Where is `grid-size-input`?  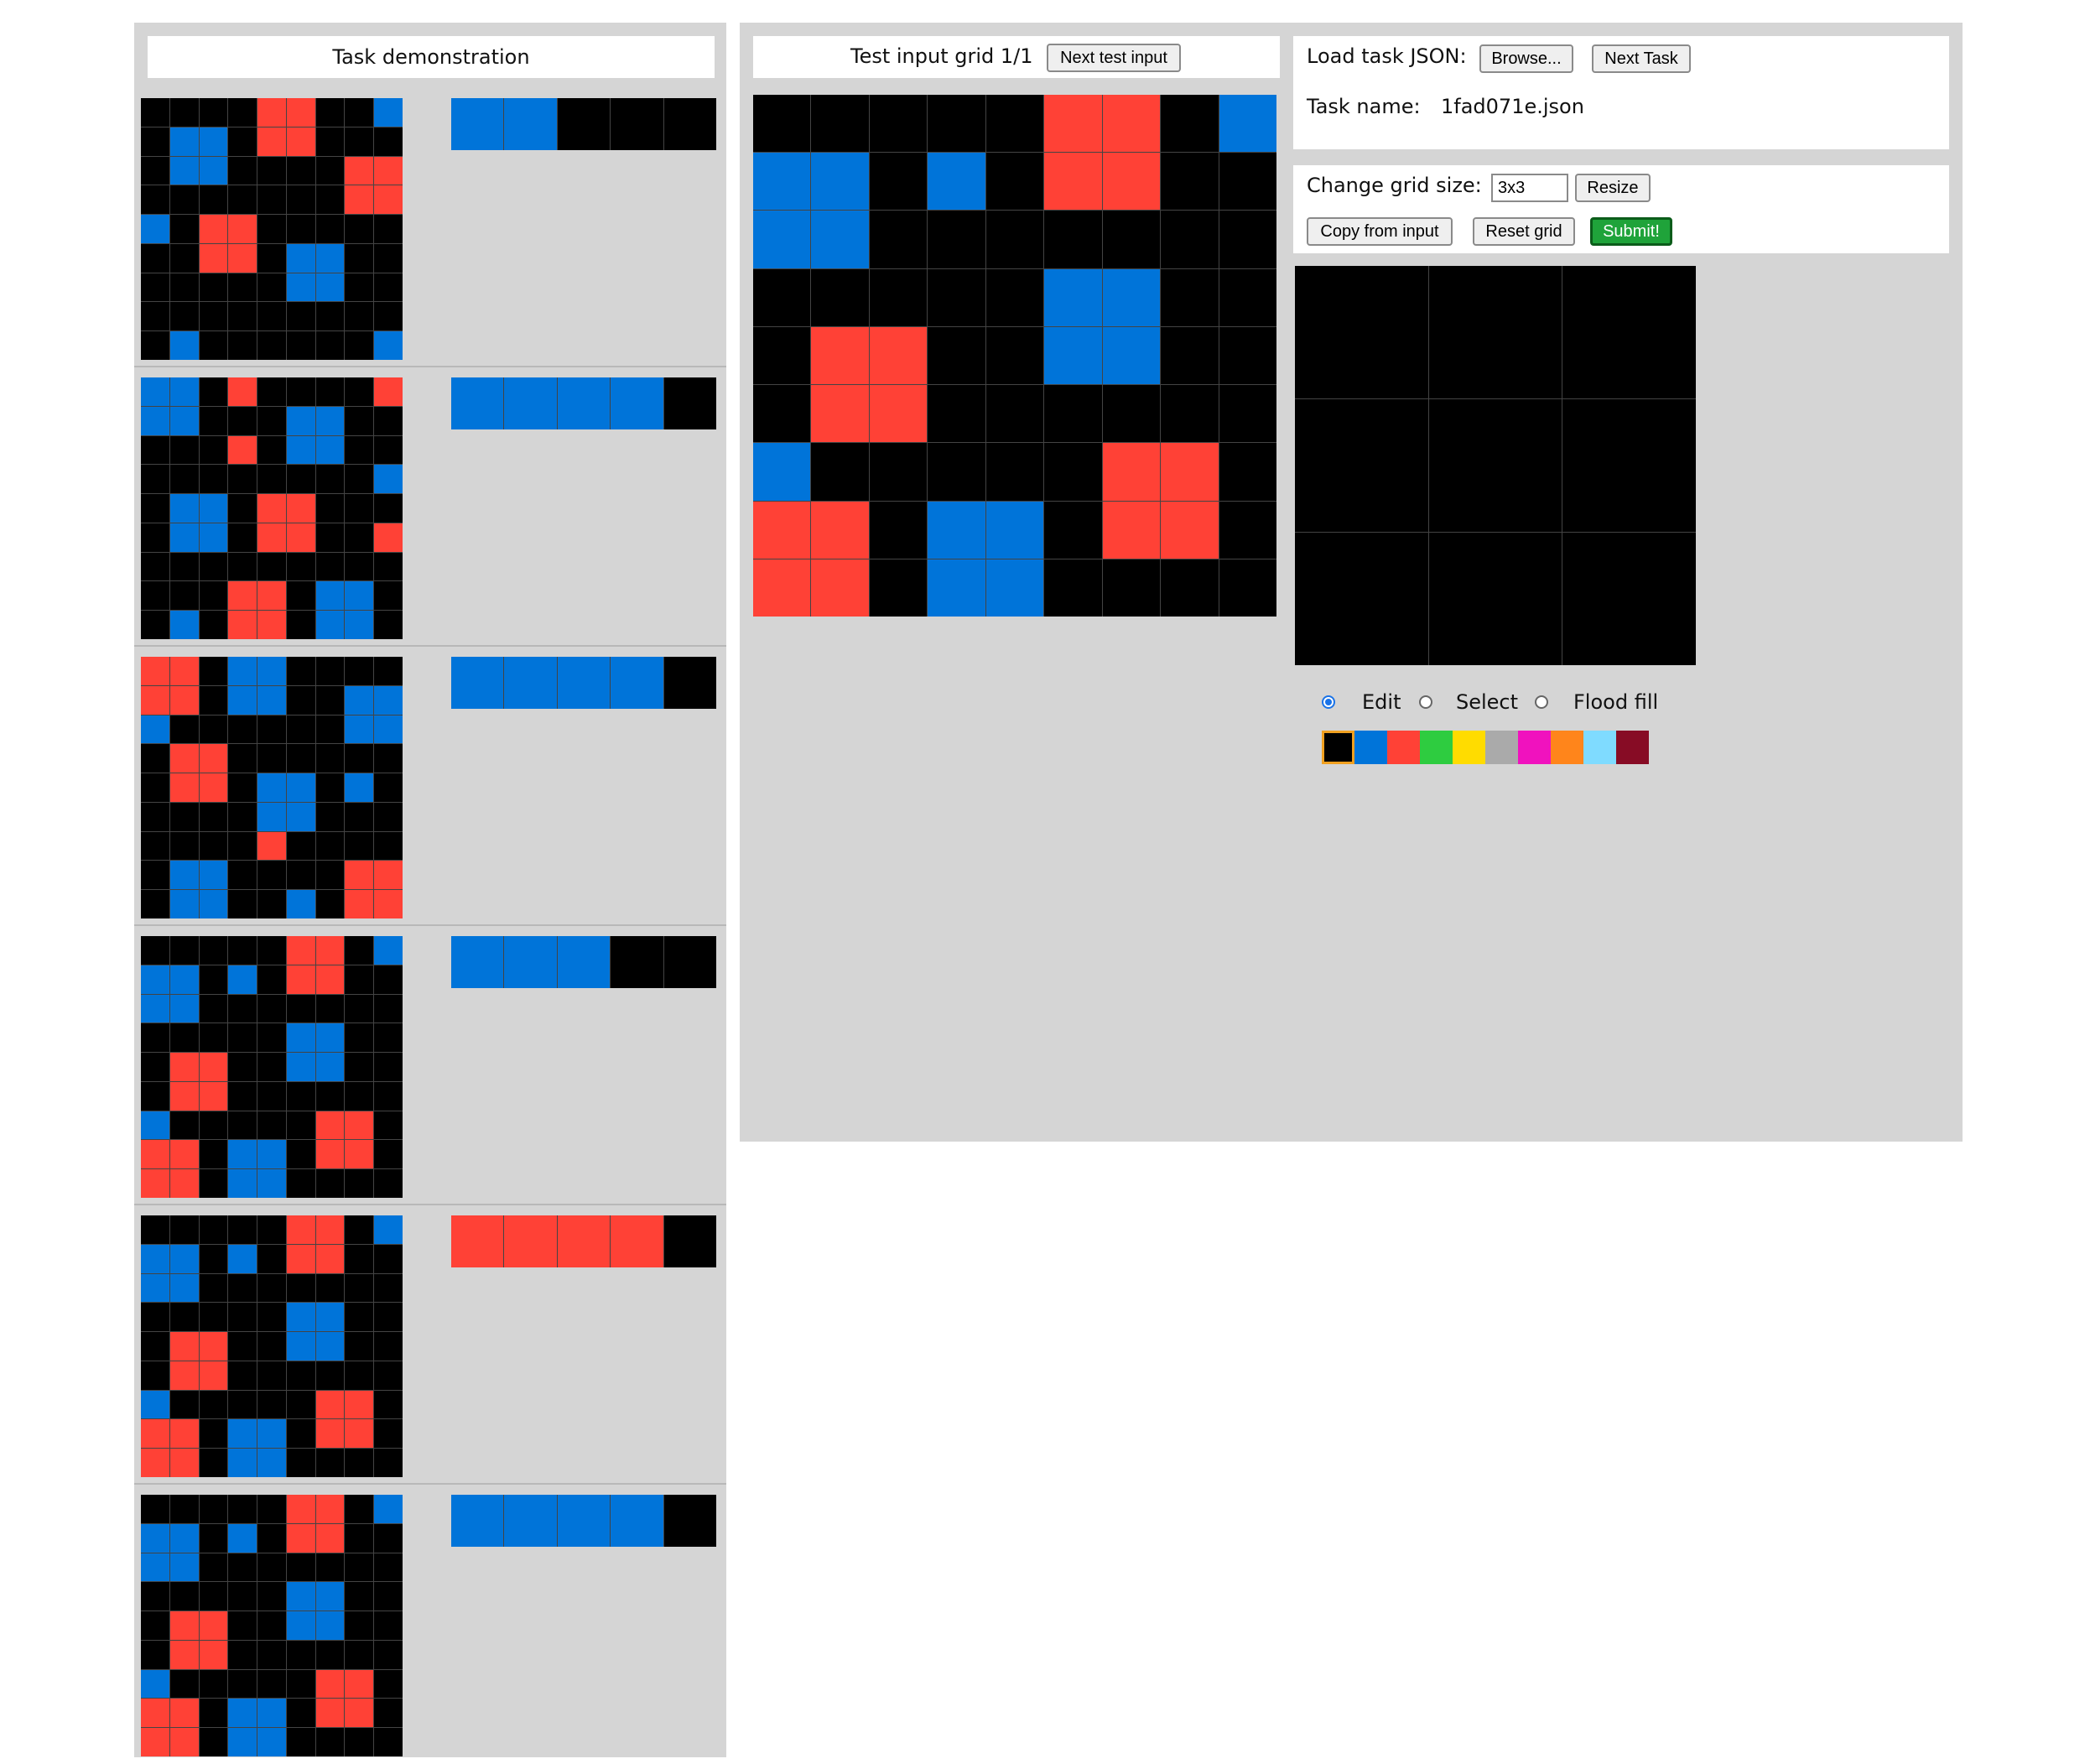
grid-size-input is located at coordinates (1529, 188).